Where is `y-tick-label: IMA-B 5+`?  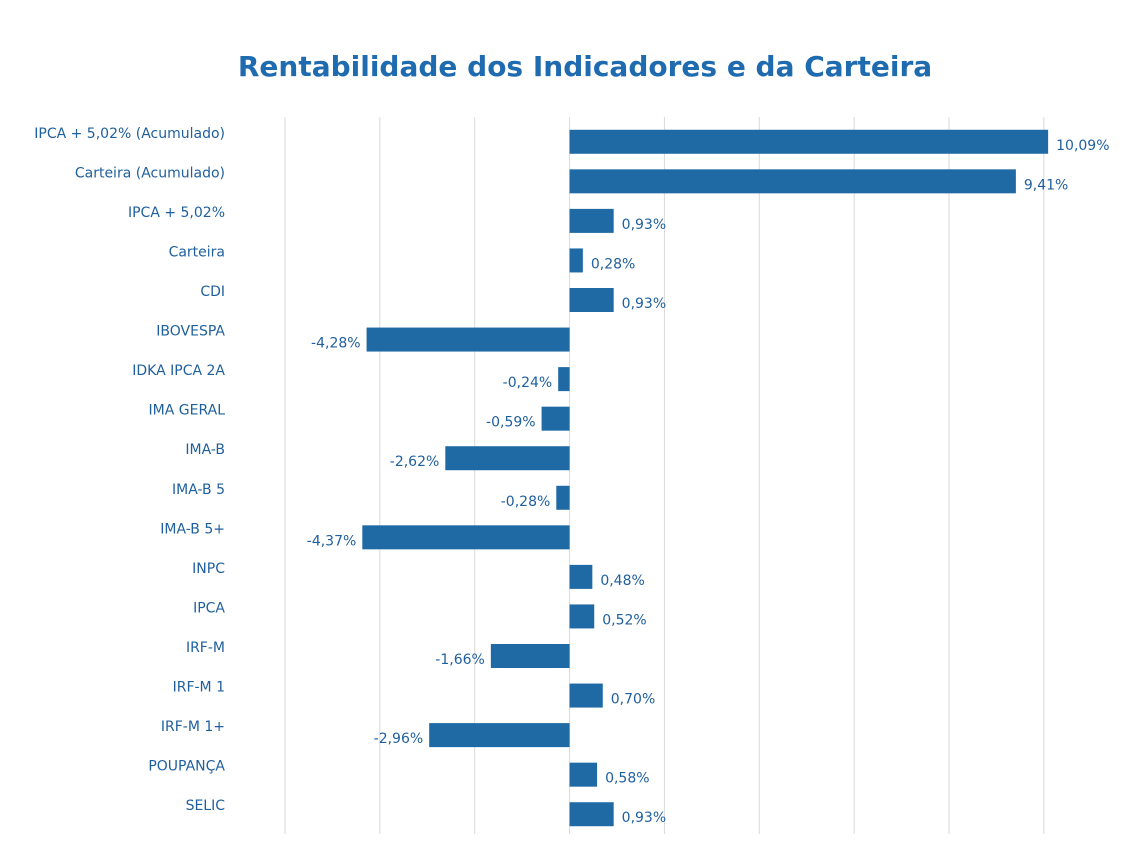
y-tick-label: IMA-B 5+ is located at coordinates (192, 529).